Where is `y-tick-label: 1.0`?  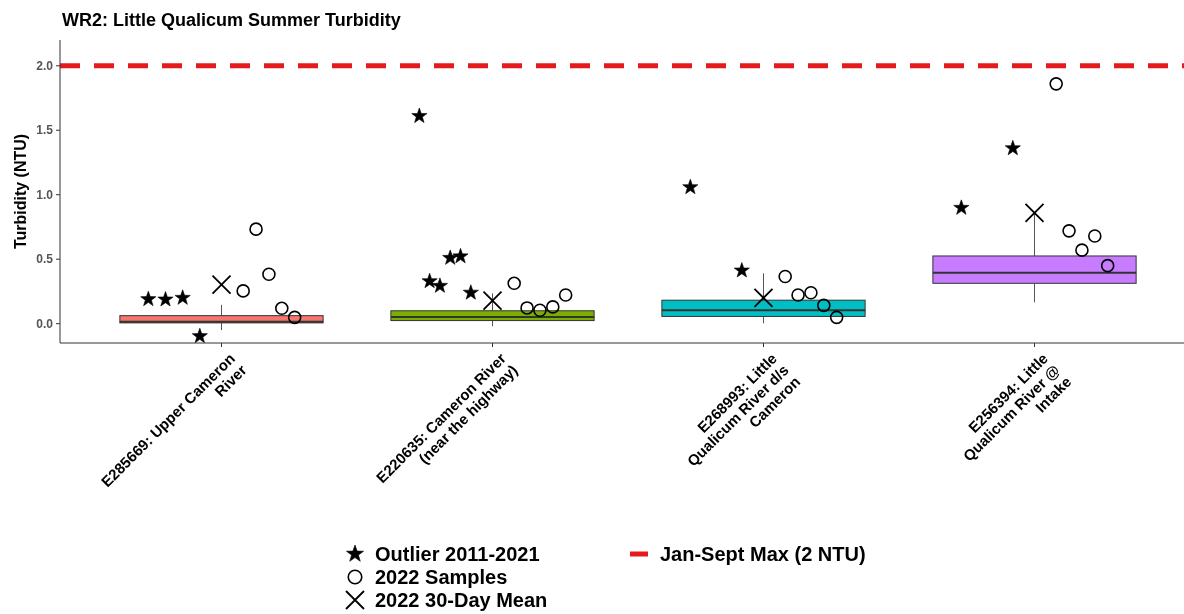 y-tick-label: 1.0 is located at coordinates (45, 194).